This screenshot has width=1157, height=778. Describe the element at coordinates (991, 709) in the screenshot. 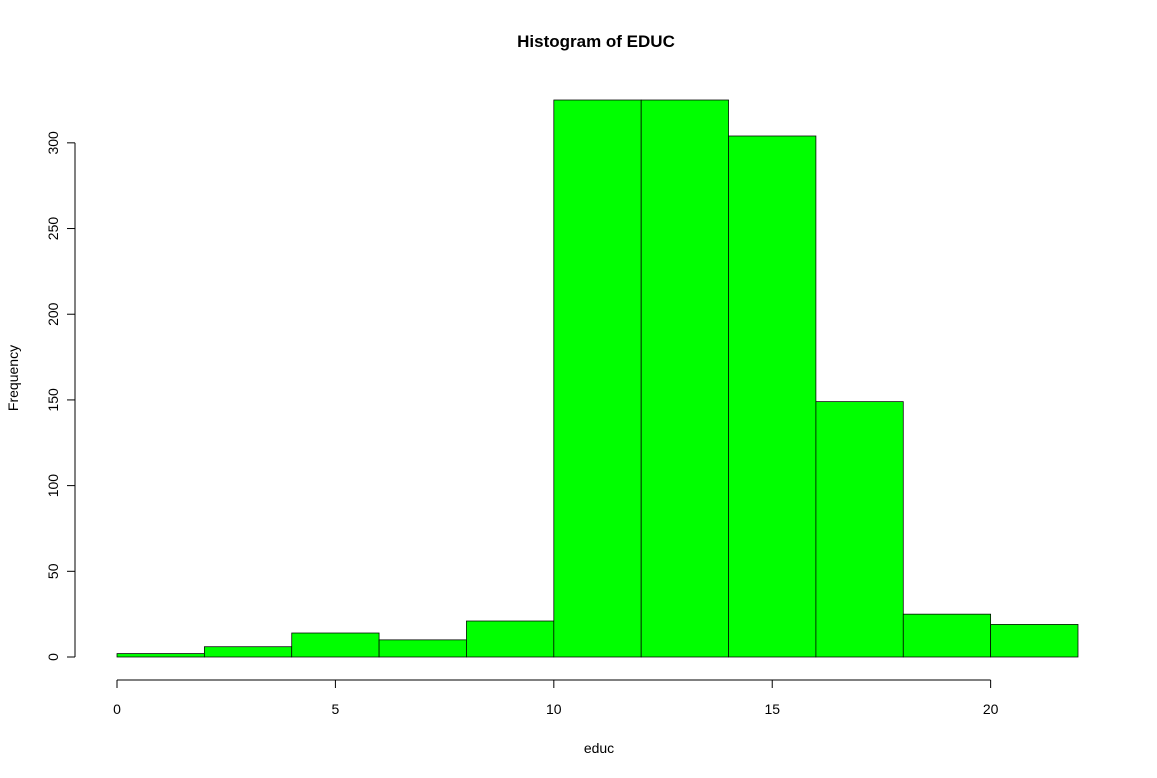

I see `x-tick-label: 20` at that location.